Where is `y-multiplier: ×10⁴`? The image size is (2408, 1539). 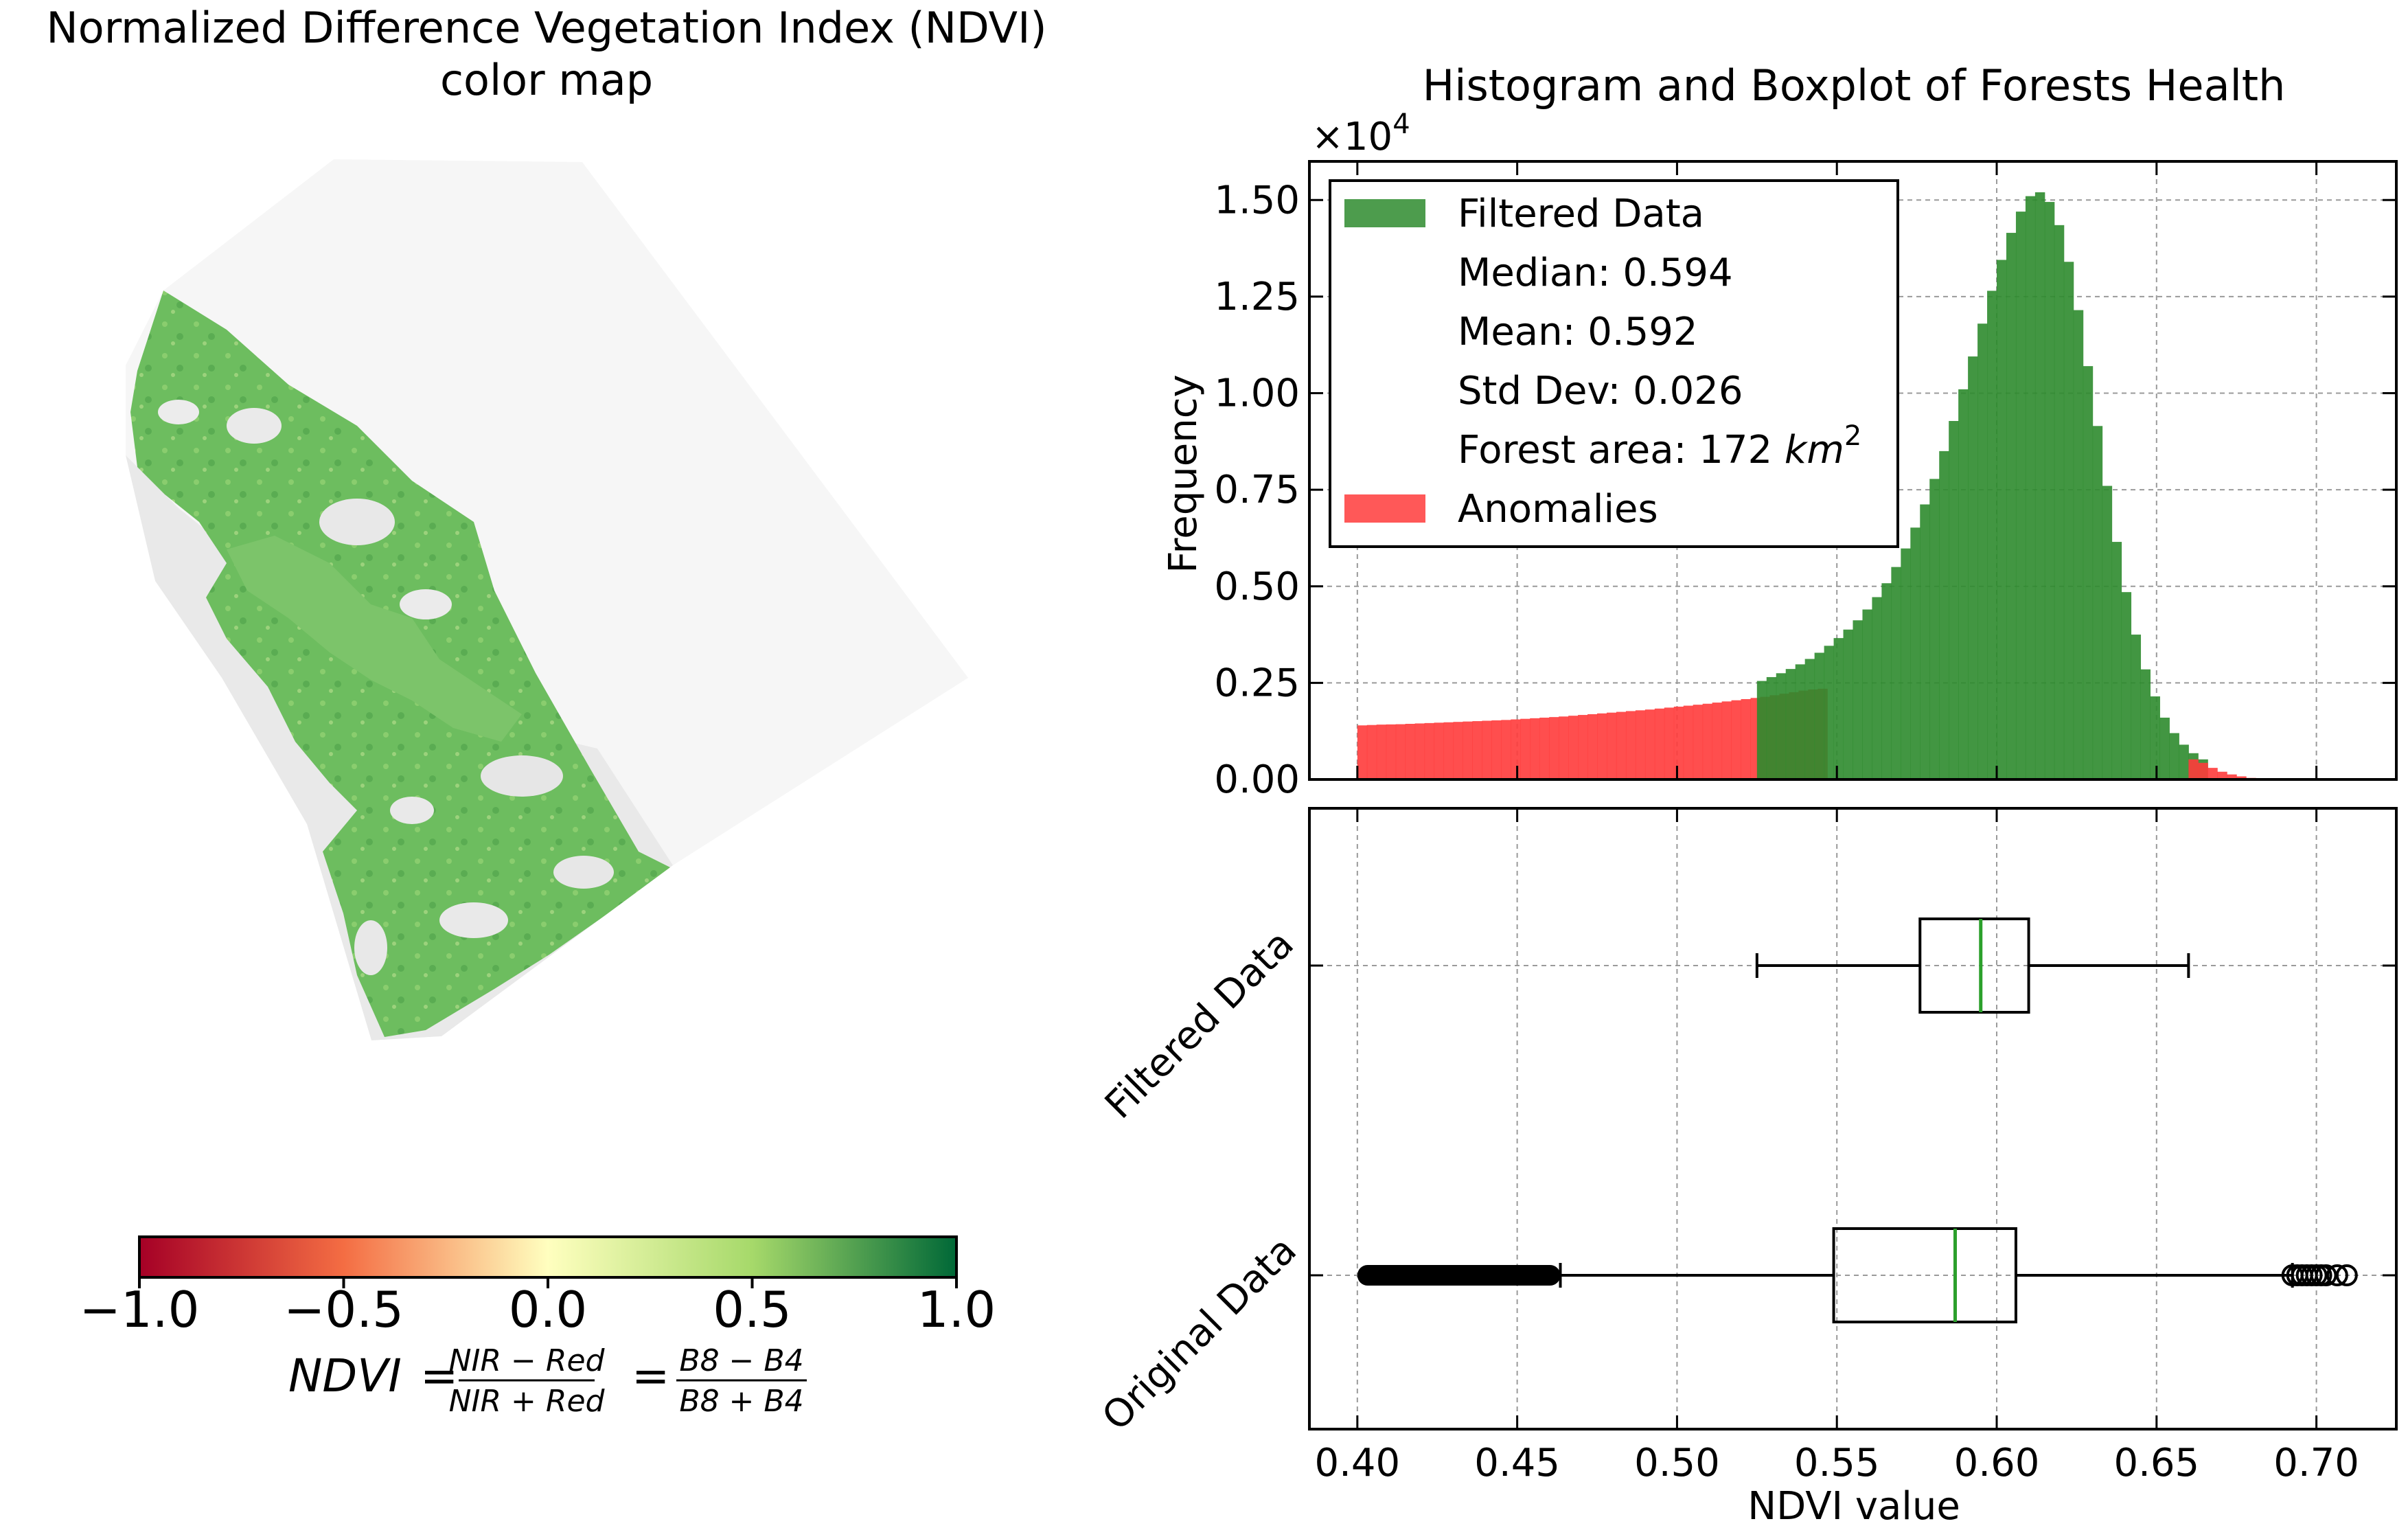
y-multiplier: ×10⁴ is located at coordinates (1360, 134).